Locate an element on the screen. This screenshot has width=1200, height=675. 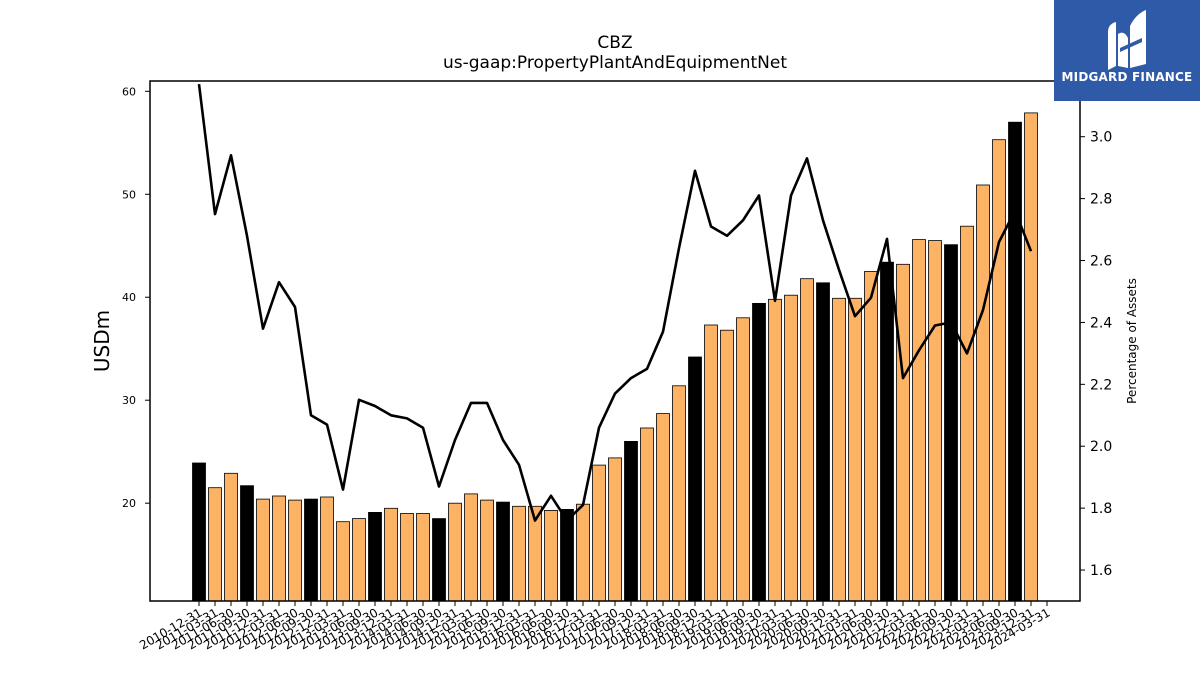
y2-tick-label: 2.4 is located at coordinates (1101, 323).